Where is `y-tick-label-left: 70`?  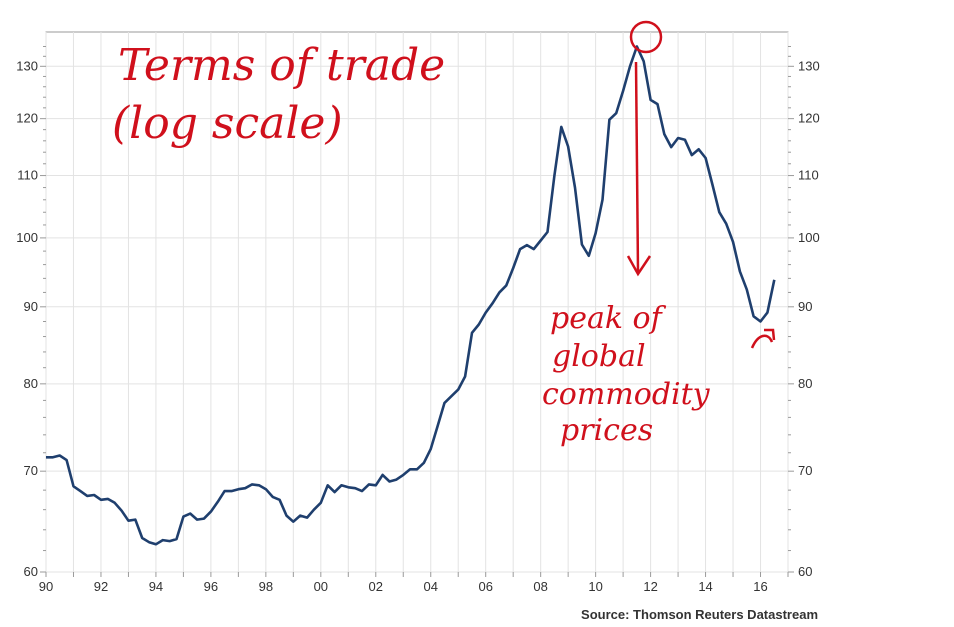 y-tick-label-left: 70 is located at coordinates (31, 470).